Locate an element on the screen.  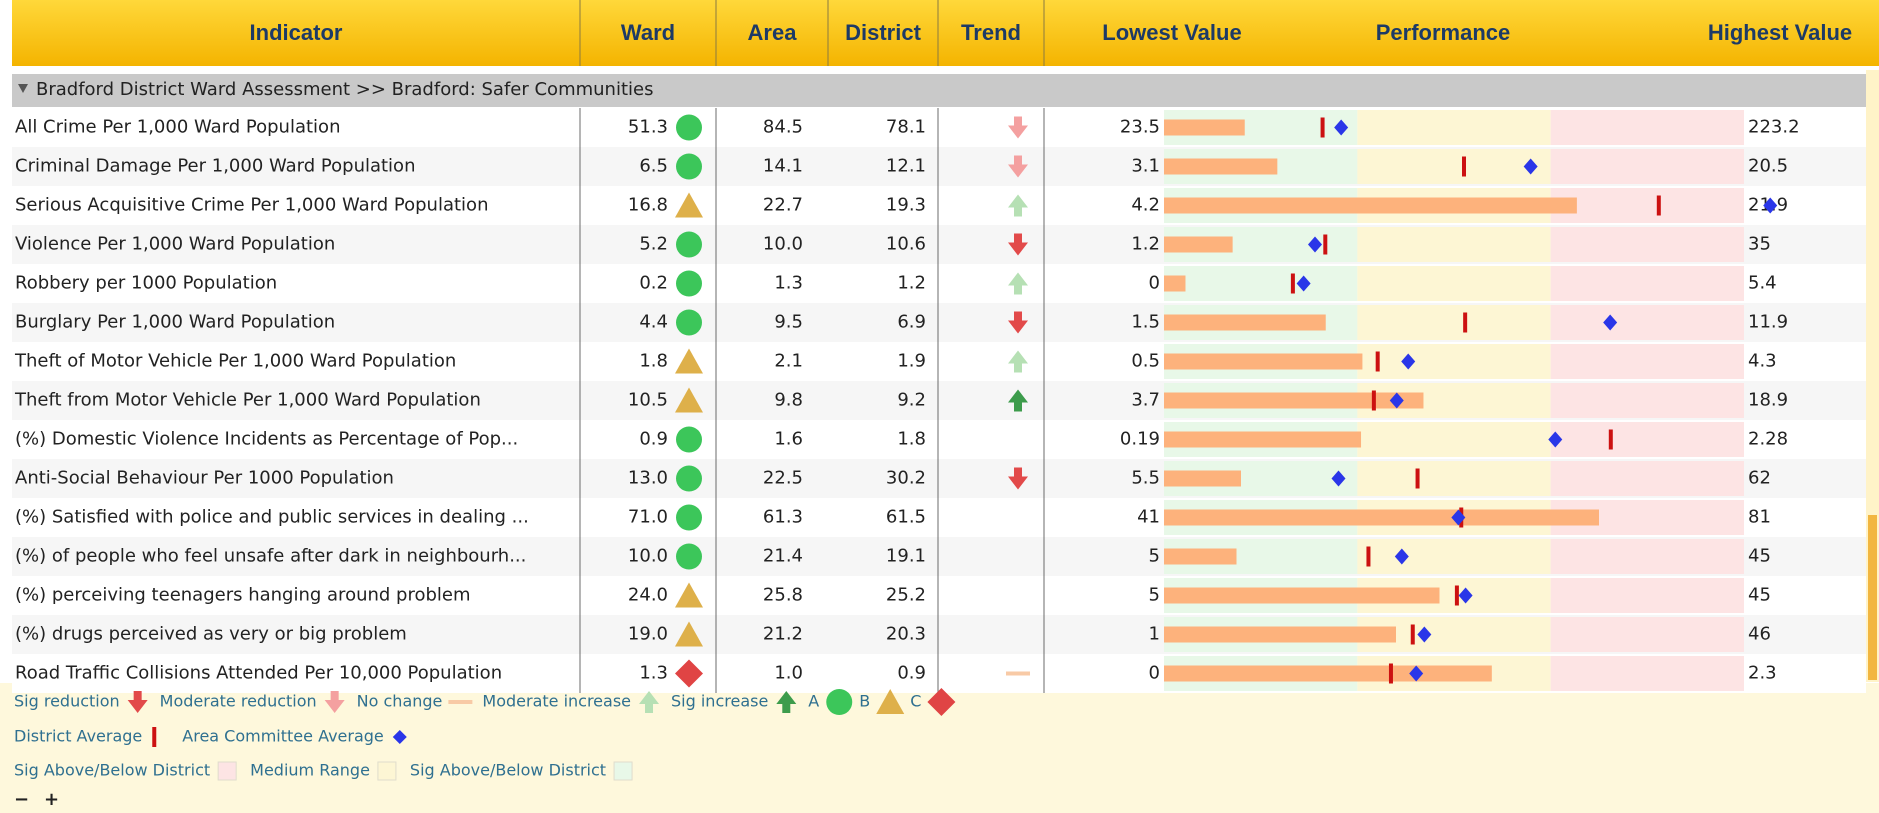
column-header: Area is located at coordinates (773, 32).